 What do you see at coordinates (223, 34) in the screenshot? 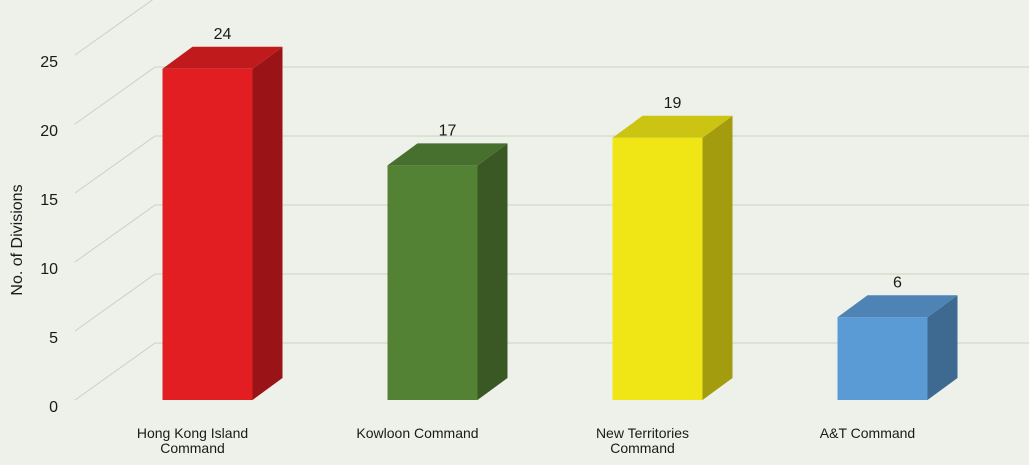
I see `data-label: 24` at bounding box center [223, 34].